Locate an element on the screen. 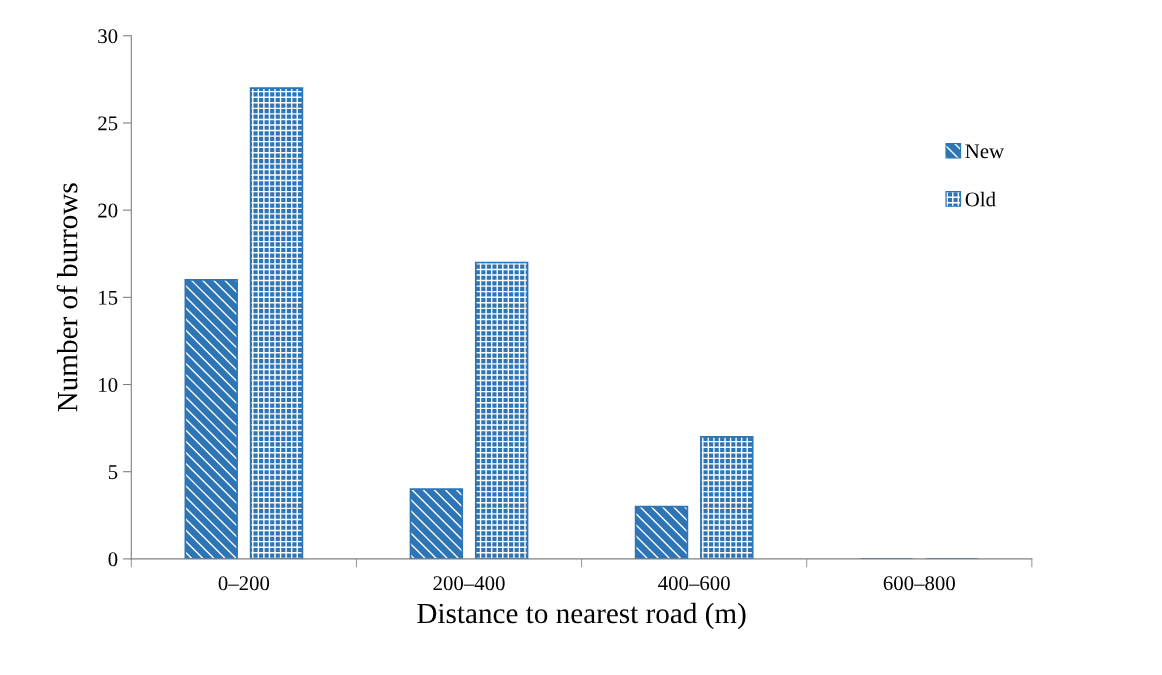  y-tick-label: 25 is located at coordinates (108, 123).